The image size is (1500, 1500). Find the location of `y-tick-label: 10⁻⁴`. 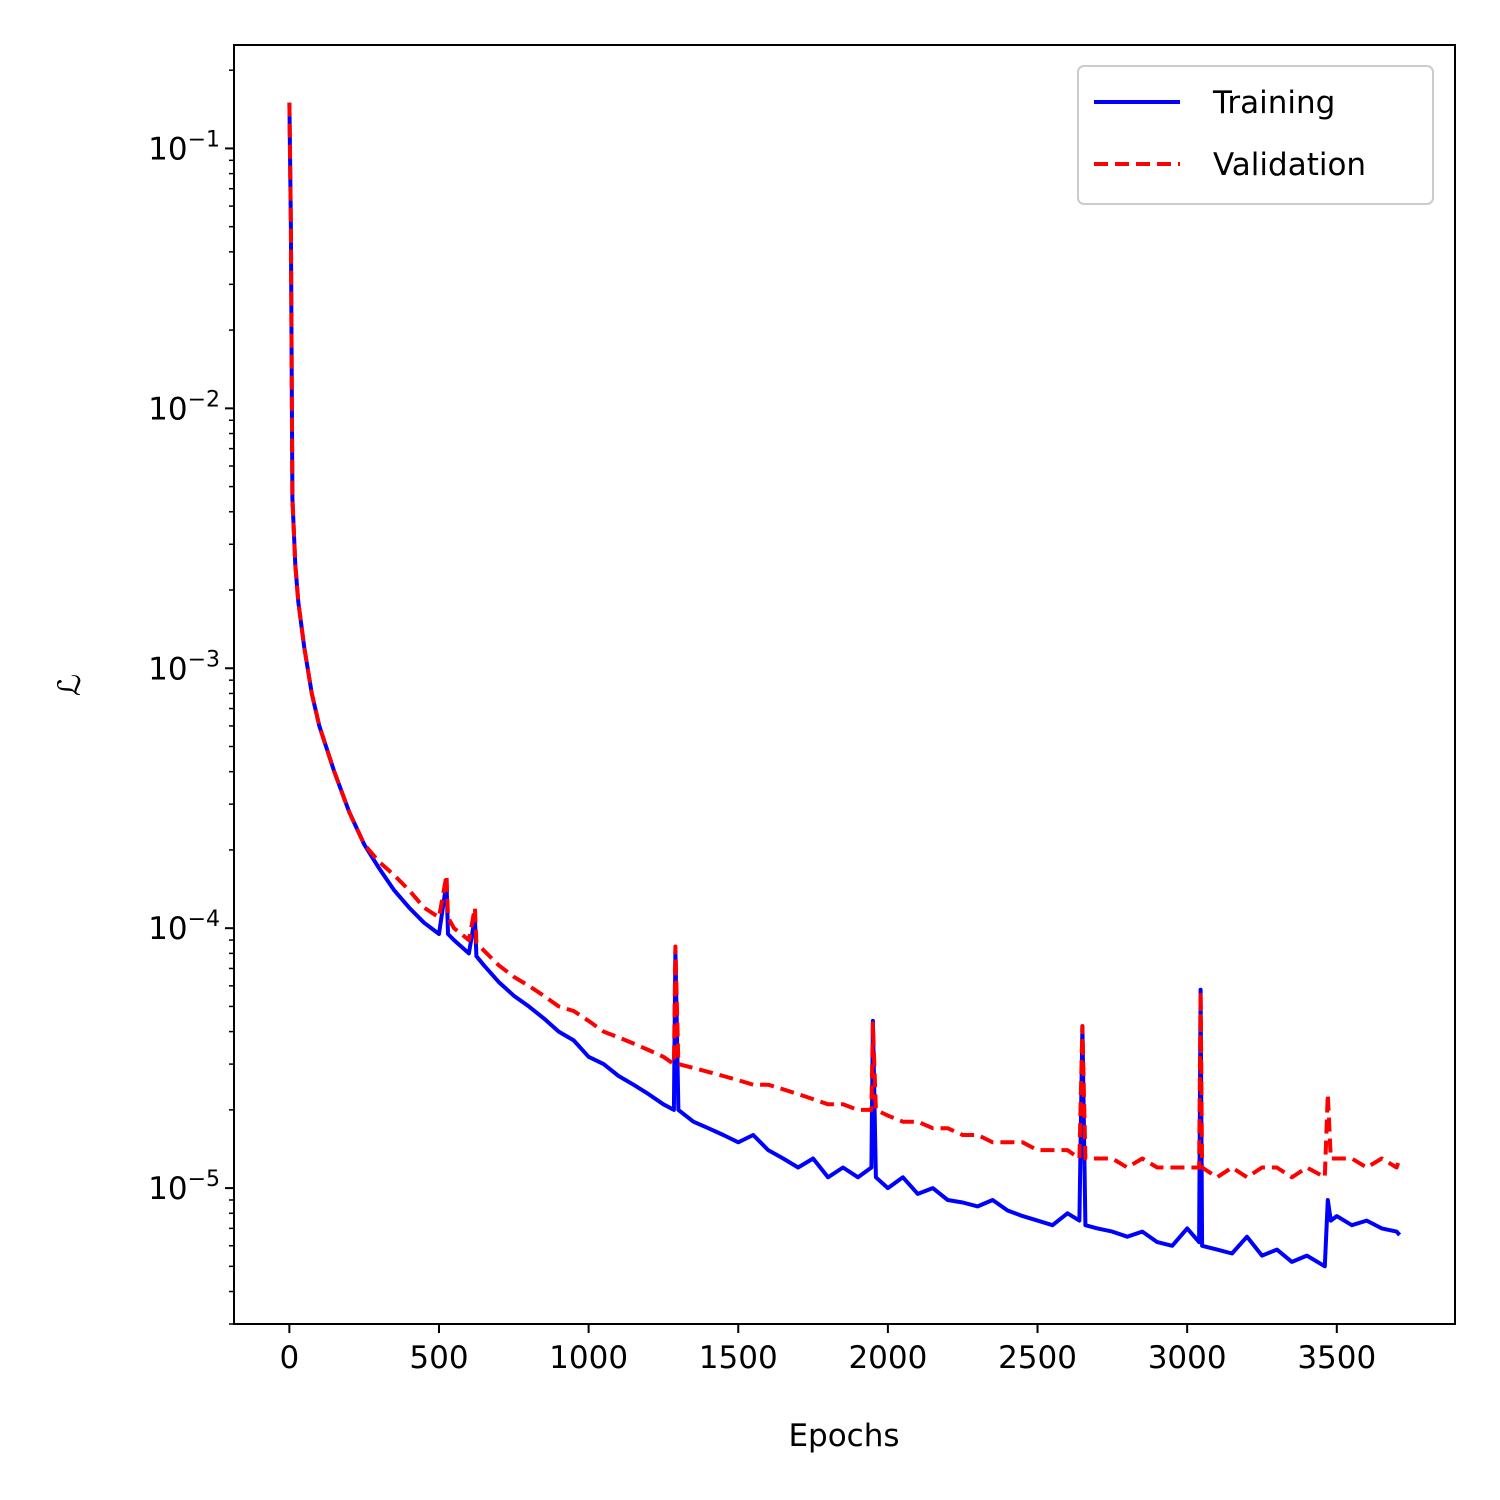

y-tick-label: 10⁻⁴ is located at coordinates (184, 927).